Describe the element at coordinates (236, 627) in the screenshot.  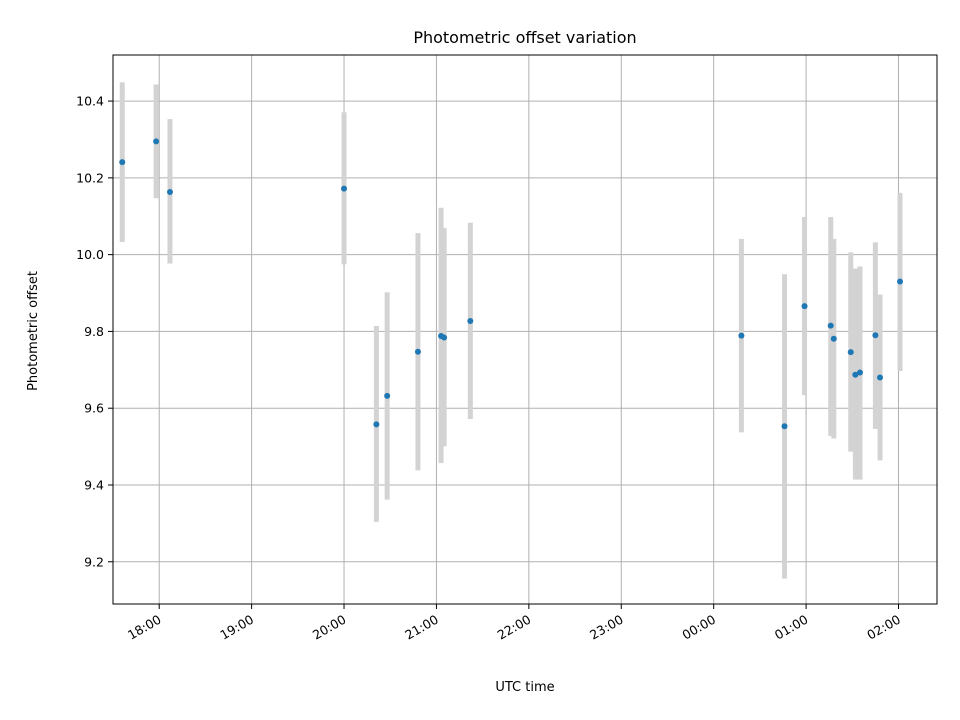
I see `x-tick-label: 19:00` at that location.